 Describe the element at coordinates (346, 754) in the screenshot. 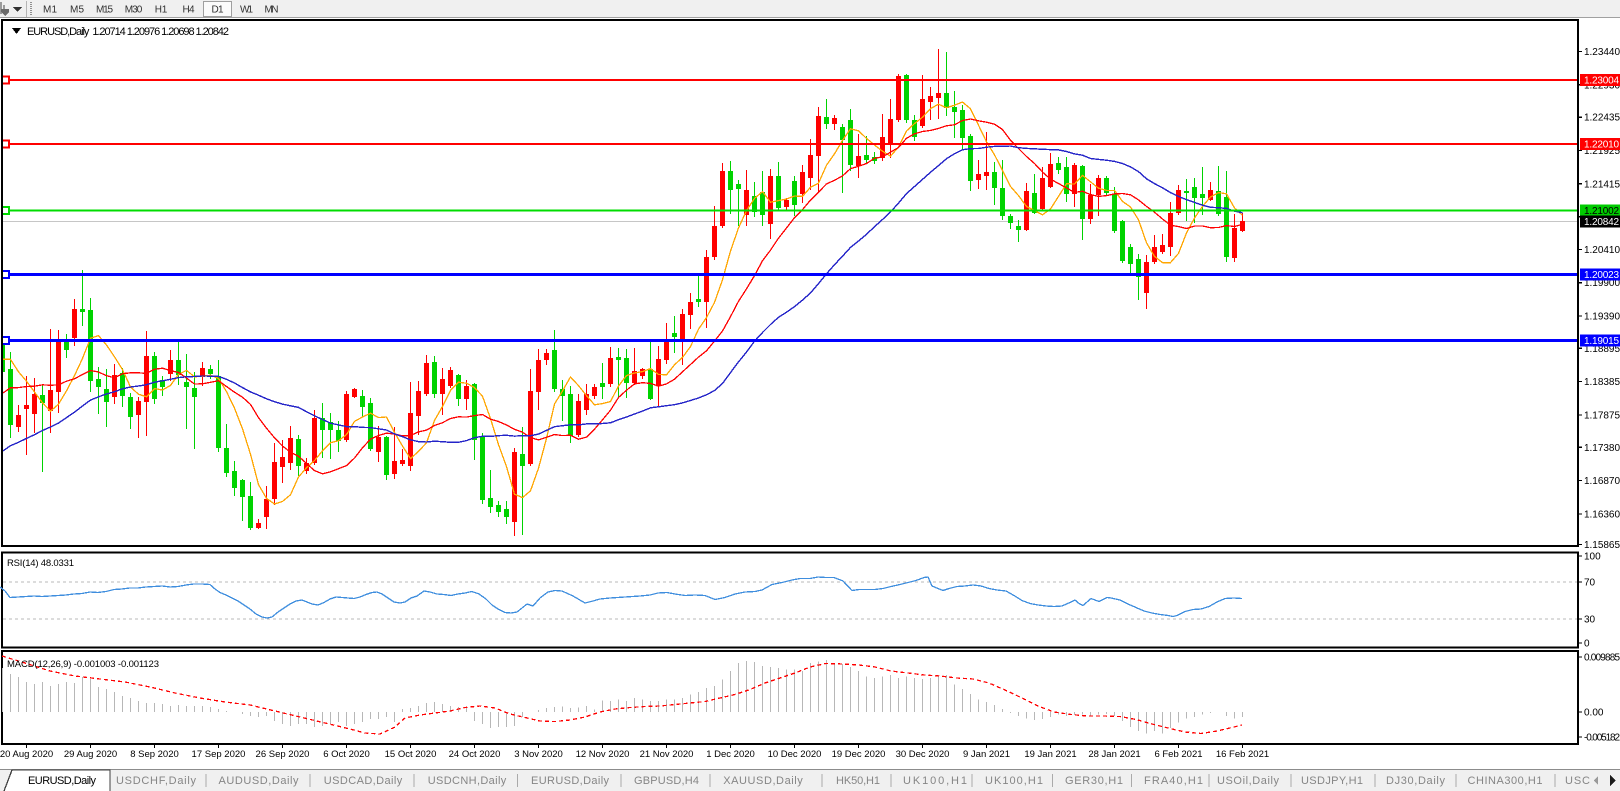

I see `svg-text: 6 Oct 2020` at that location.